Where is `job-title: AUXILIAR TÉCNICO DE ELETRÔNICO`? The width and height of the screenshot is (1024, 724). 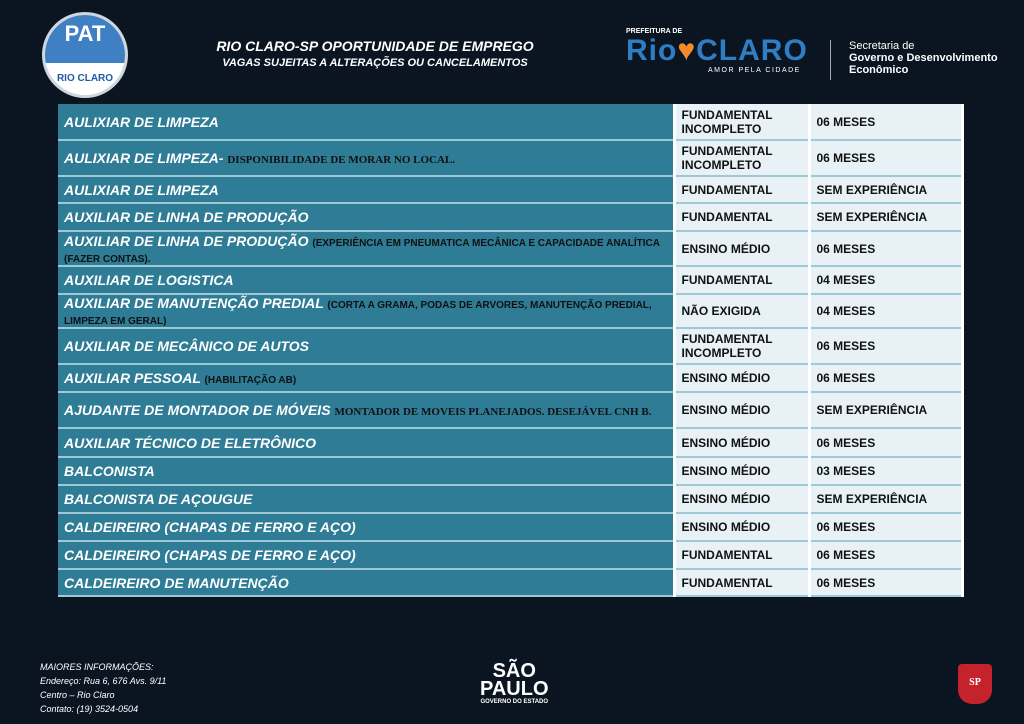
job-title: AUXILIAR TÉCNICO DE ELETRÔNICO is located at coordinates (190, 442).